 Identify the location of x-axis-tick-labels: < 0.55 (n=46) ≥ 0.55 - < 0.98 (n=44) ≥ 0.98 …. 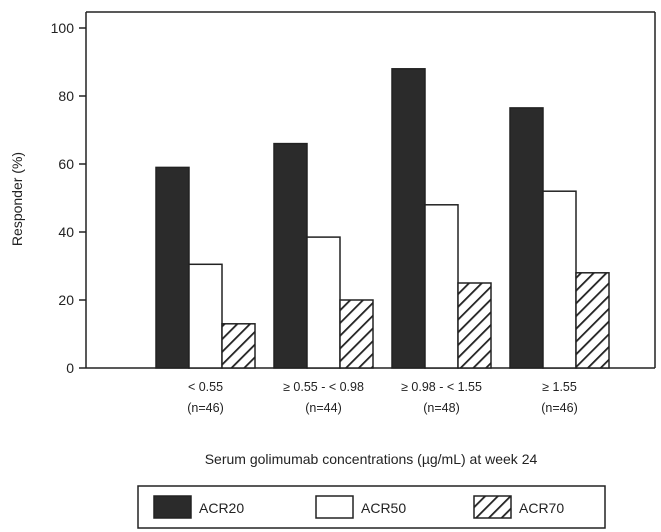
(382, 397).